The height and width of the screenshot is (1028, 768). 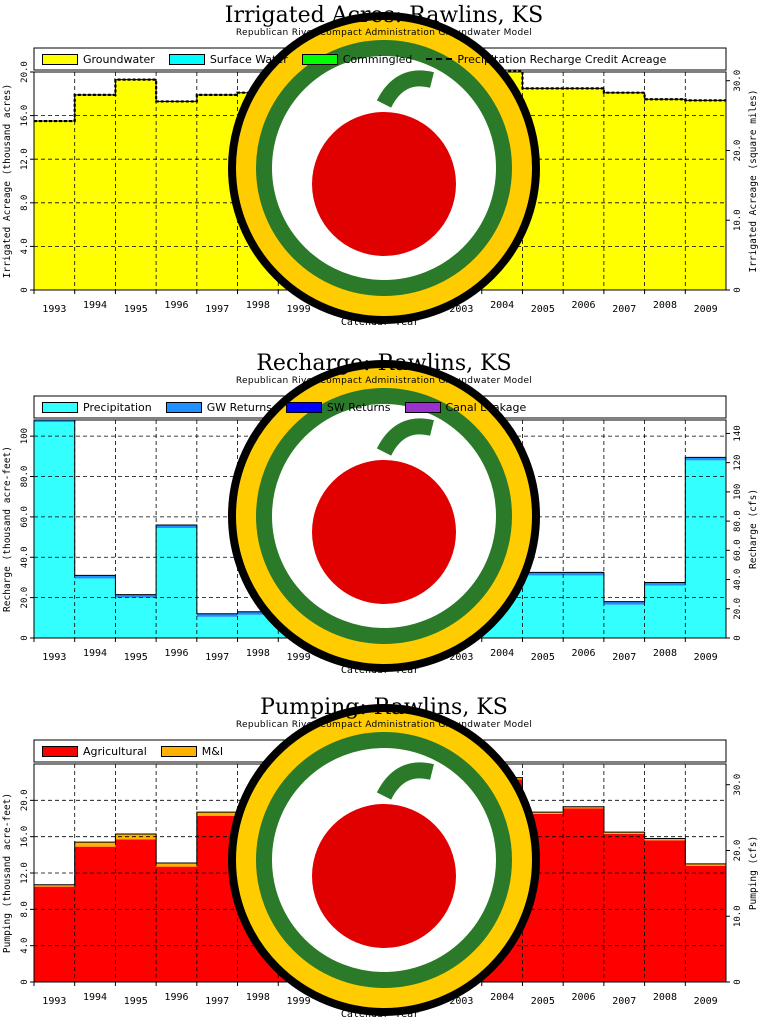 What do you see at coordinates (177, 526) in the screenshot?
I see `bar-gw-returns-1996` at bounding box center [177, 526].